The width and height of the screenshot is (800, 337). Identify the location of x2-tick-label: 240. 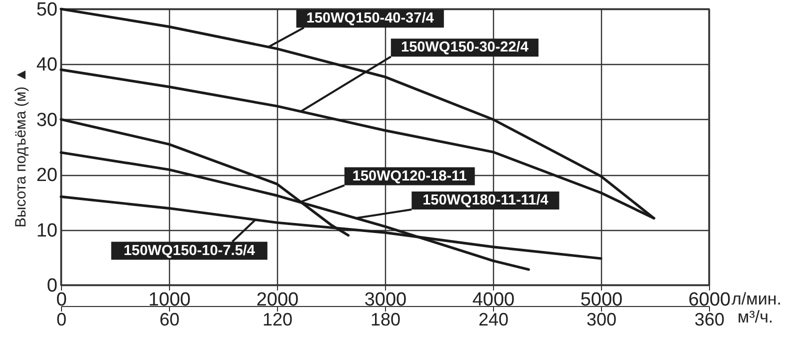
(493, 320).